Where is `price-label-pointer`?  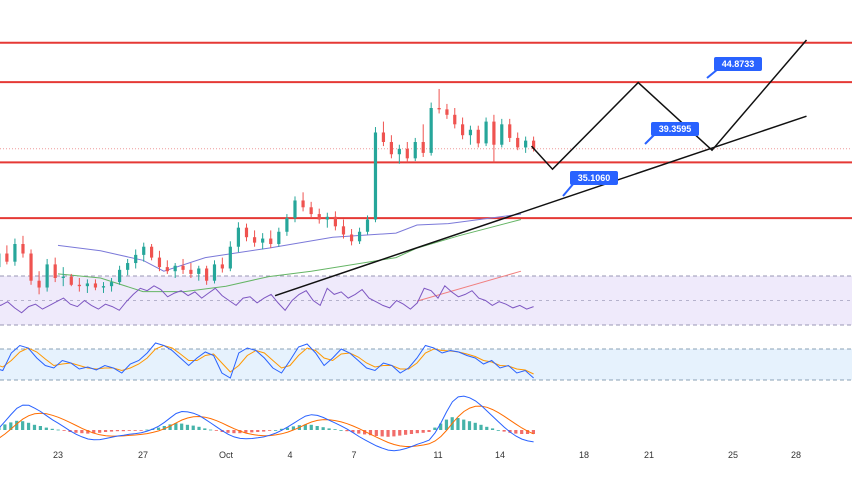
price-label-pointer is located at coordinates (568, 189).